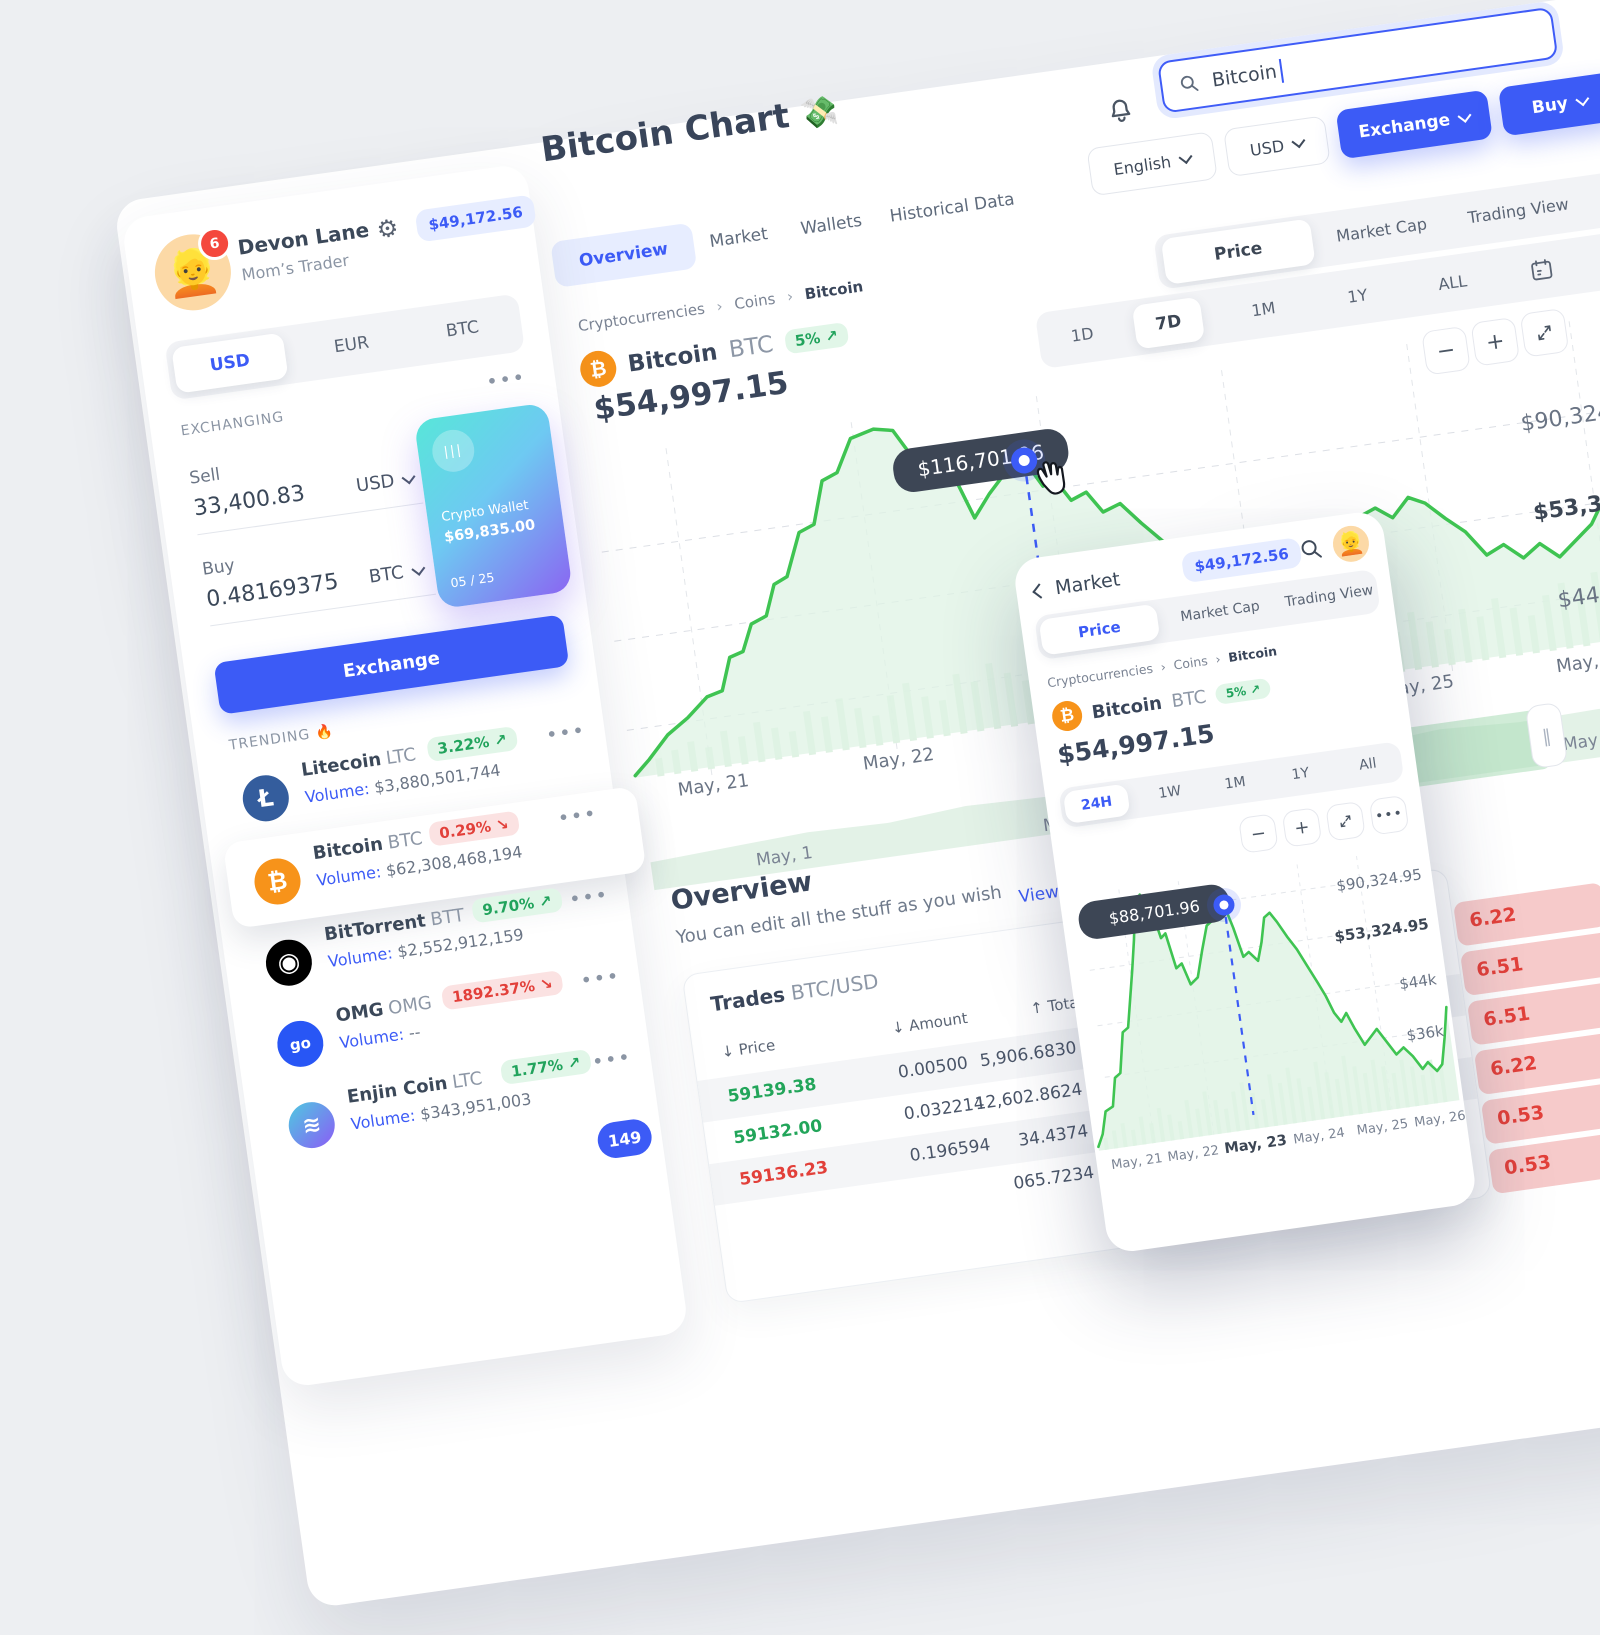 This screenshot has height=1635, width=1600. I want to click on wallet-expiry: 05 / 25, so click(473, 579).